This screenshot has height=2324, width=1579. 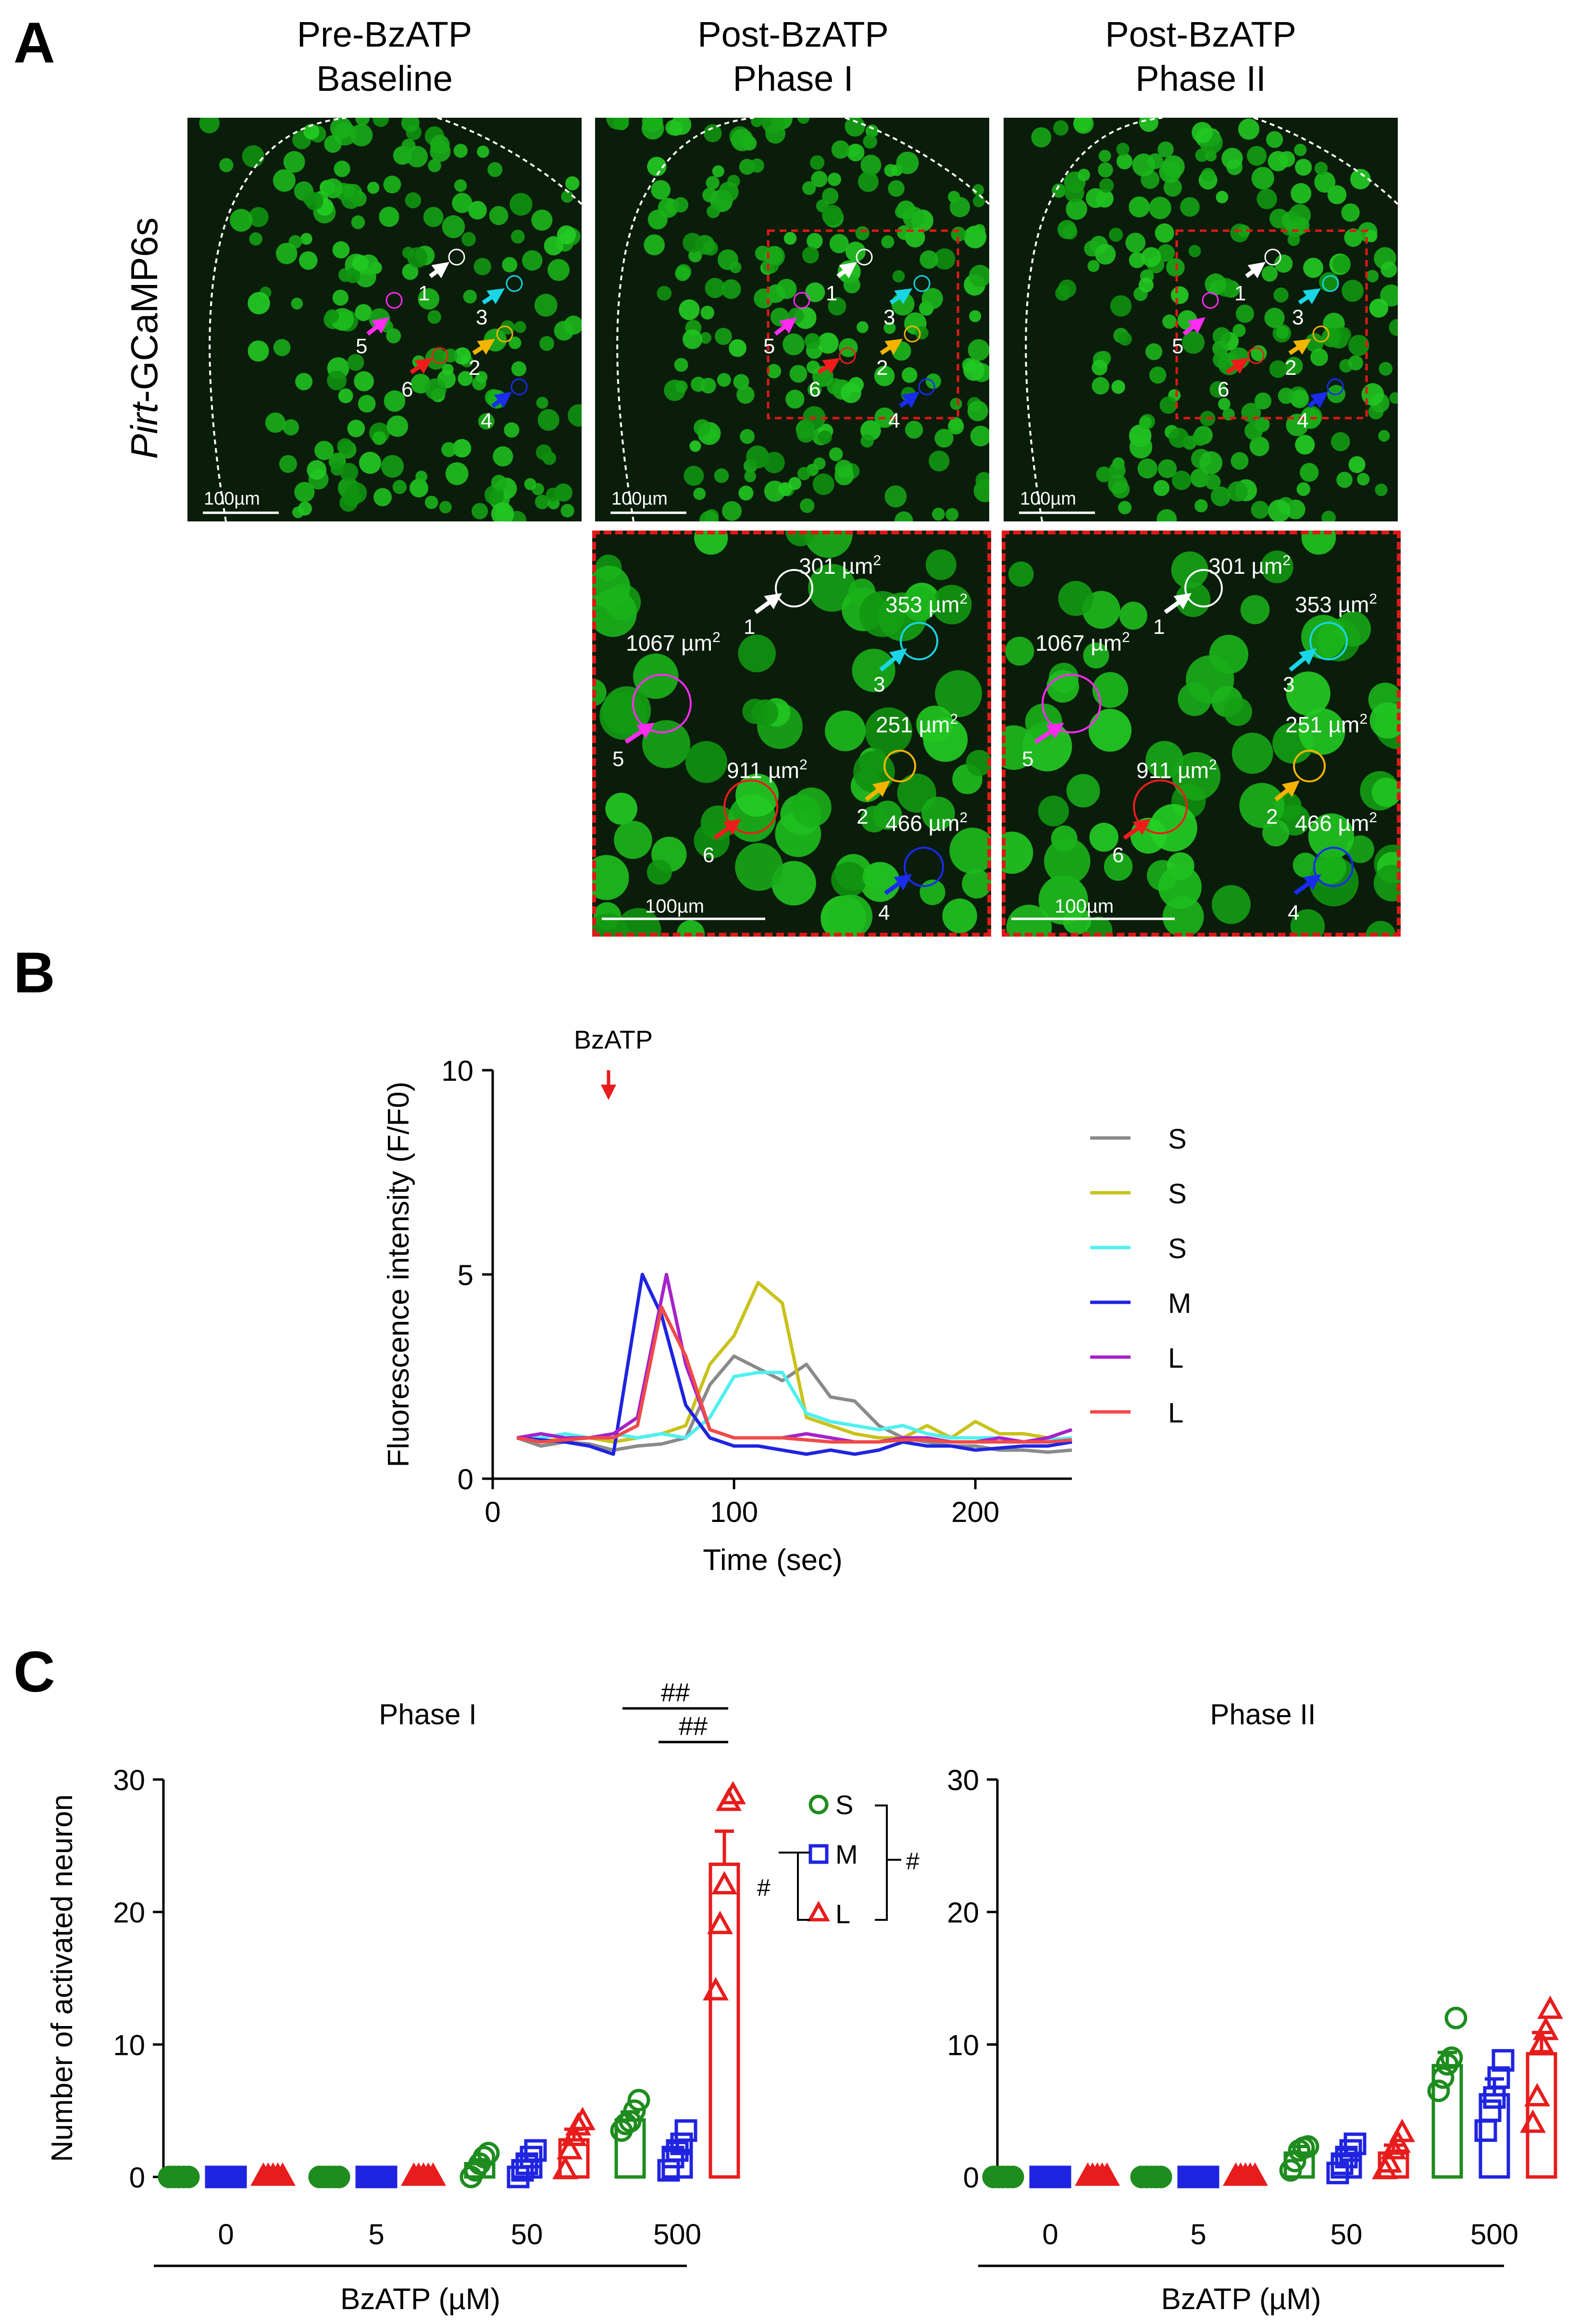 What do you see at coordinates (384, 34) in the screenshot?
I see `col-title-line1: Pre-BzATP` at bounding box center [384, 34].